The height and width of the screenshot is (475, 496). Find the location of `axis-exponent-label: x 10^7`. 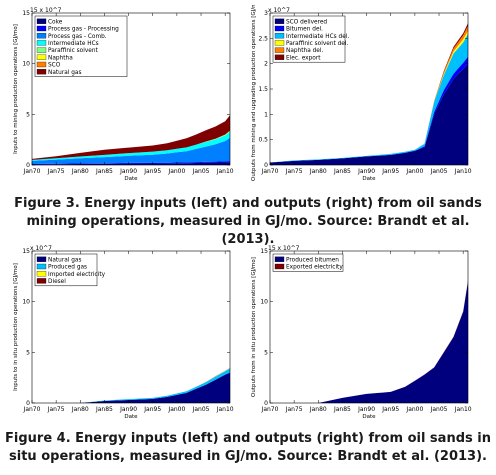

axis-exponent-label: x 10^7 is located at coordinates (41, 248).